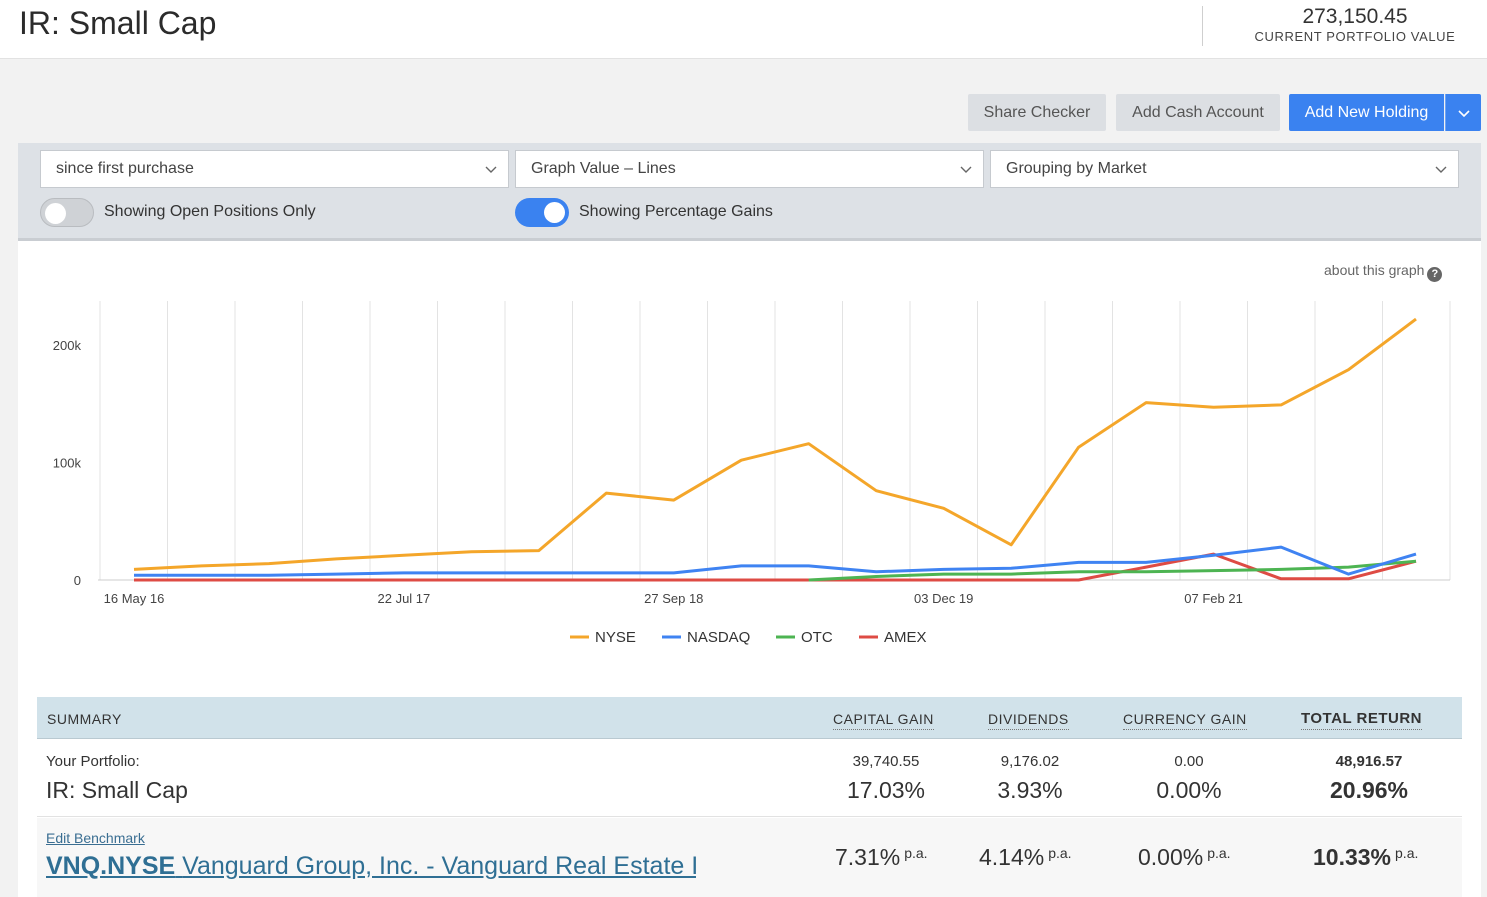  I want to click on about-graph-label: about this graph, so click(1374, 270).